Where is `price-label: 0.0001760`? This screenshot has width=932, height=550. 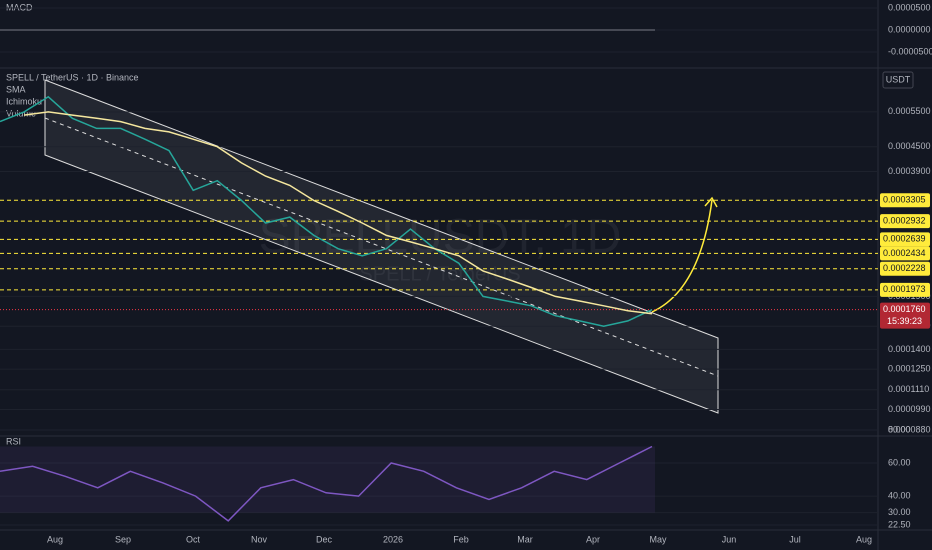 price-label: 0.0001760 is located at coordinates (904, 309).